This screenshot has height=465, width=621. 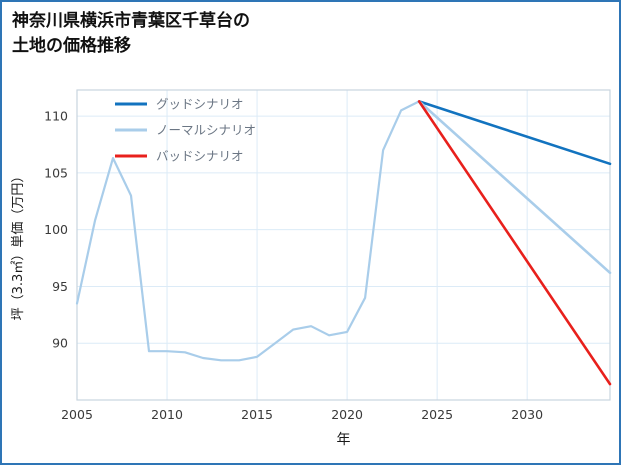 What do you see at coordinates (167, 414) in the screenshot?
I see `x-tick-label: 2010` at bounding box center [167, 414].